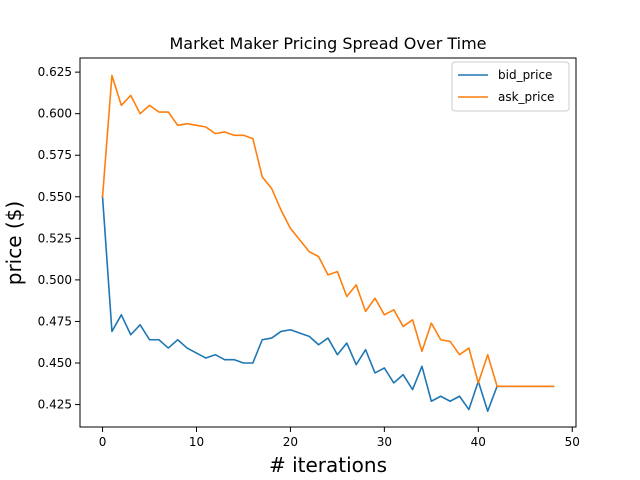 The width and height of the screenshot is (640, 480). Describe the element at coordinates (478, 442) in the screenshot. I see `x-tick-label: 40` at that location.